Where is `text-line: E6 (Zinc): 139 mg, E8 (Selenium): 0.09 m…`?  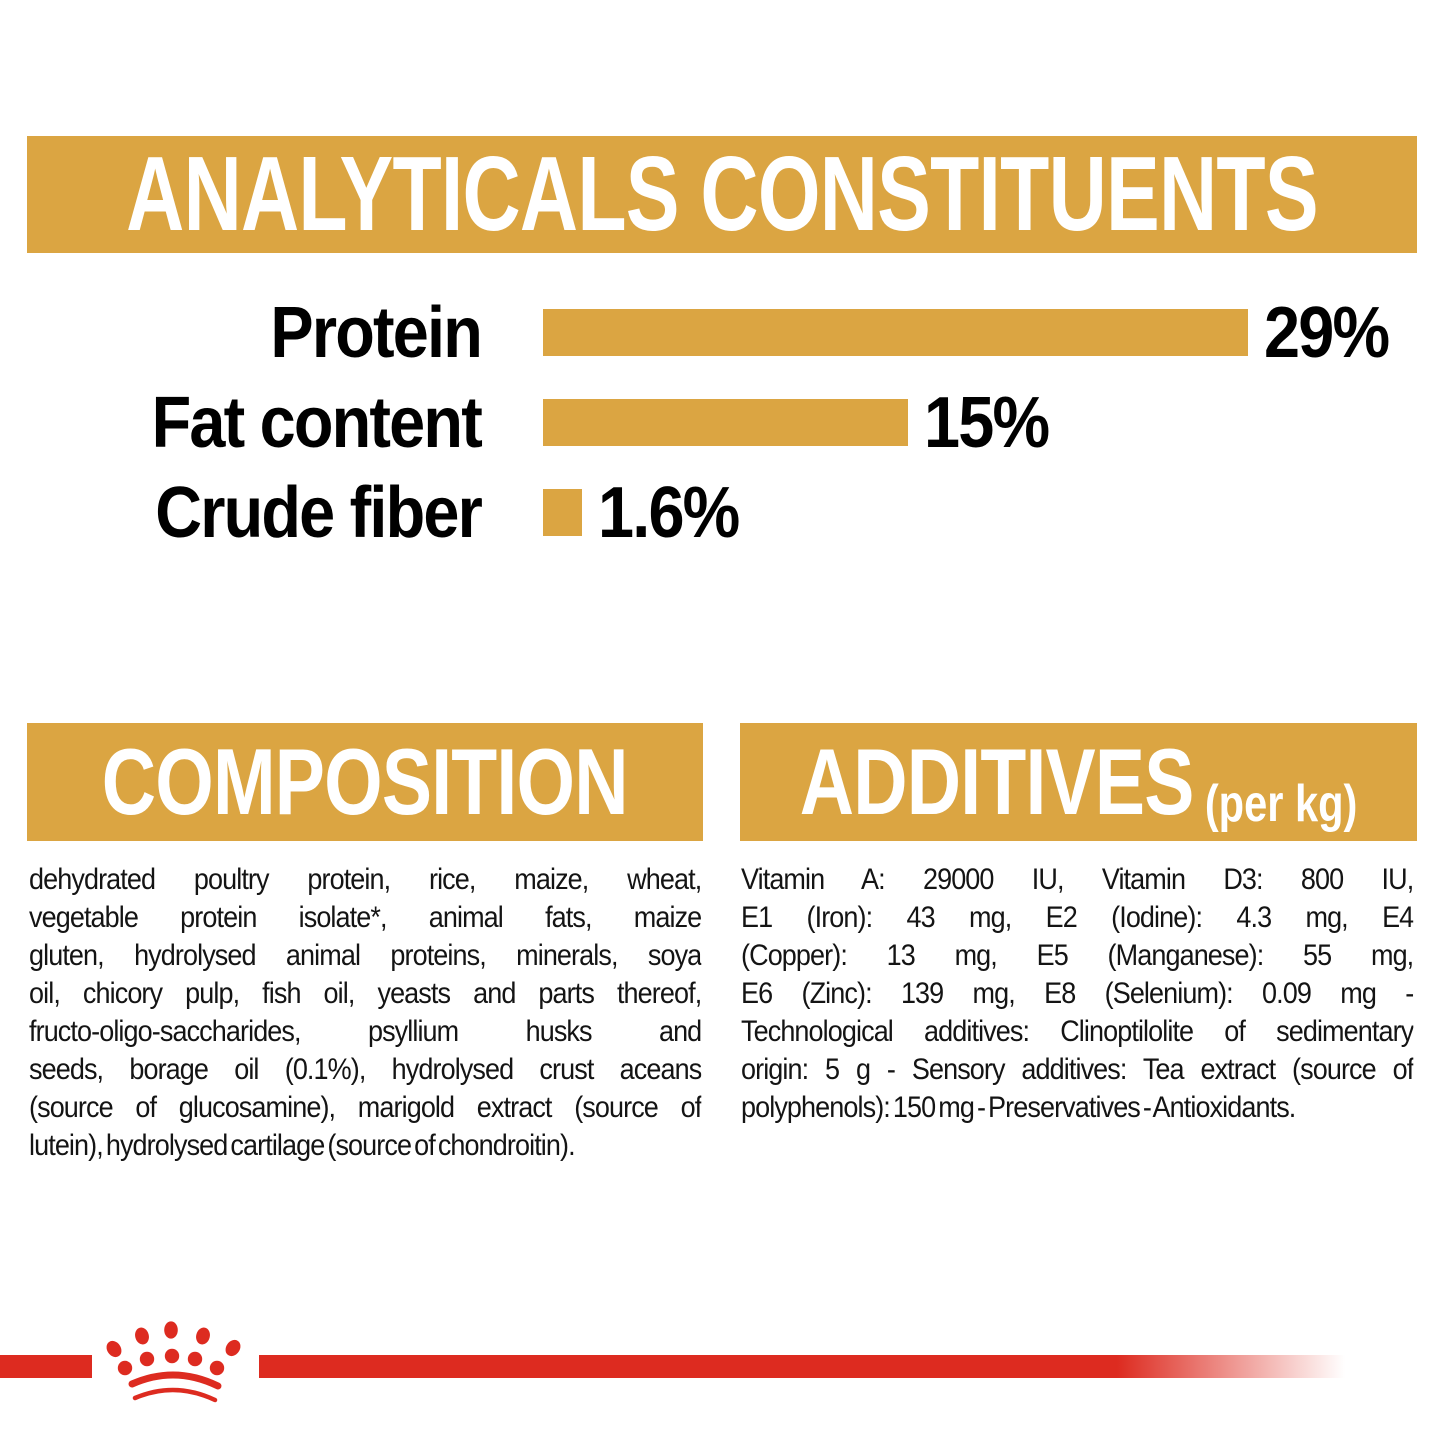 text-line: E6 (Zinc): 139 mg, E8 (Selenium): 0.09 m… is located at coordinates (1077, 993).